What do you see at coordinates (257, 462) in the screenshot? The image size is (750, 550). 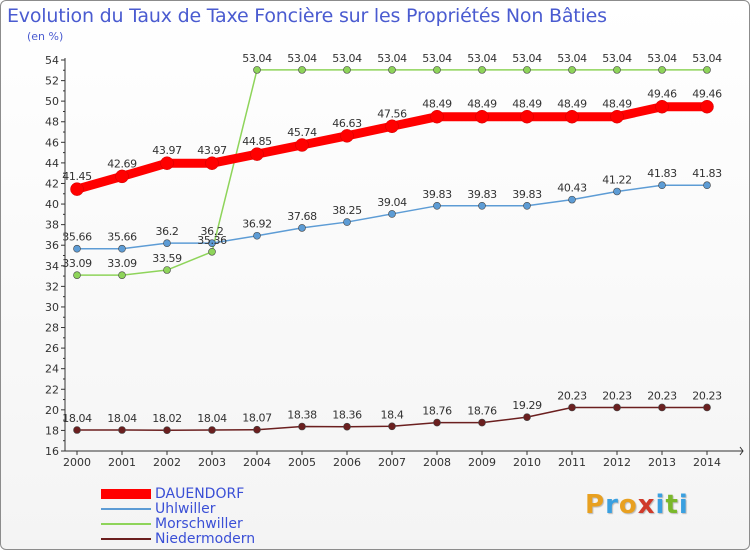 I see `x-tick-label: 2004` at bounding box center [257, 462].